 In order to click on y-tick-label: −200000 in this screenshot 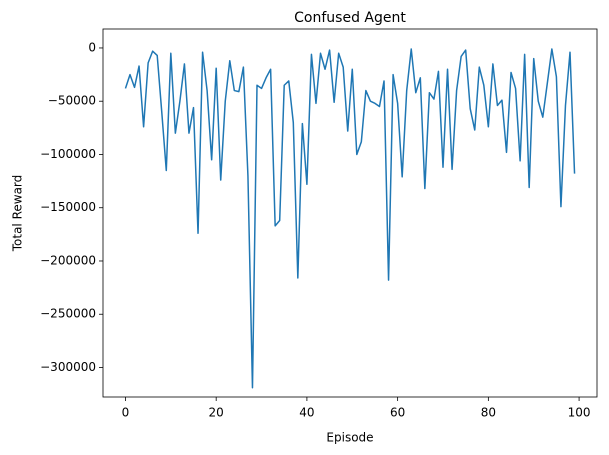, I will do `click(68, 260)`.